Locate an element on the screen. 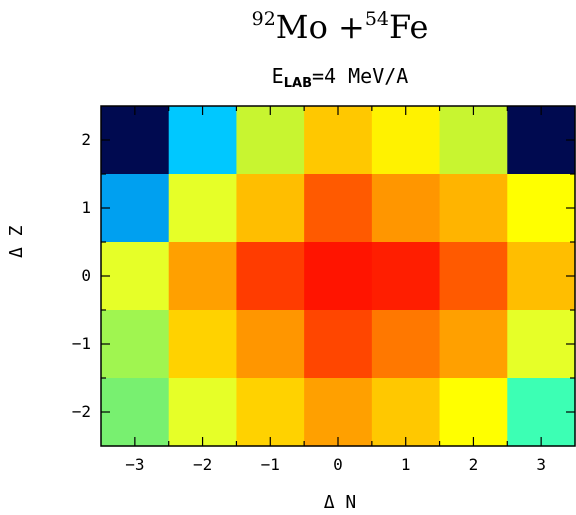  chart-title: 92Mo +54Fe is located at coordinates (340, 27).